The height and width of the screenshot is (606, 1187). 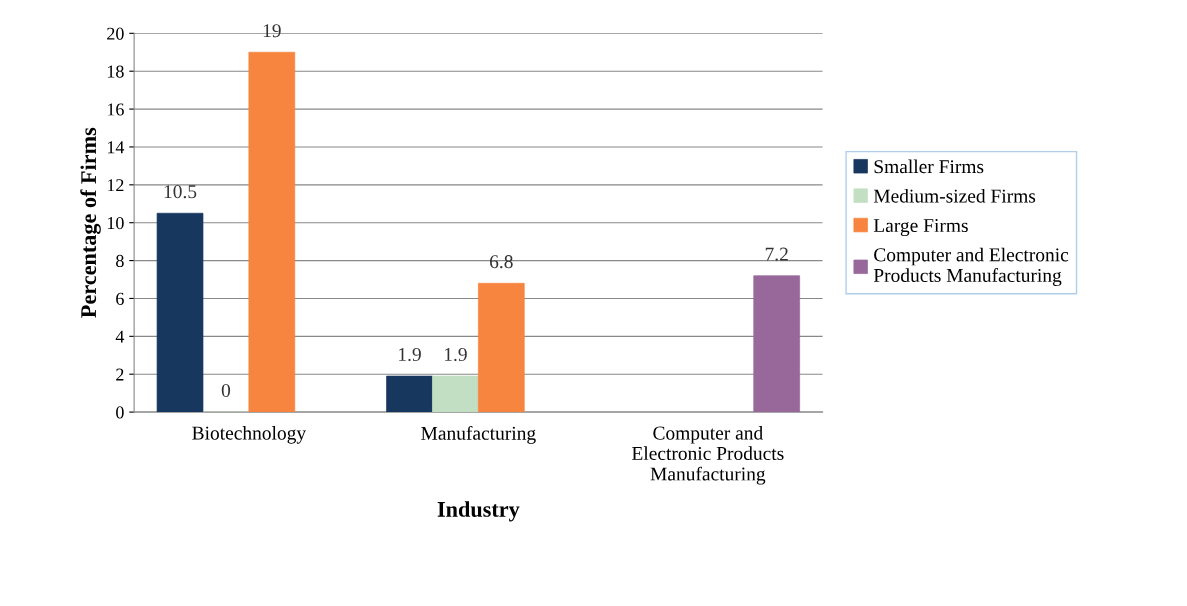 I want to click on data-label: 10.5, so click(x=180, y=192).